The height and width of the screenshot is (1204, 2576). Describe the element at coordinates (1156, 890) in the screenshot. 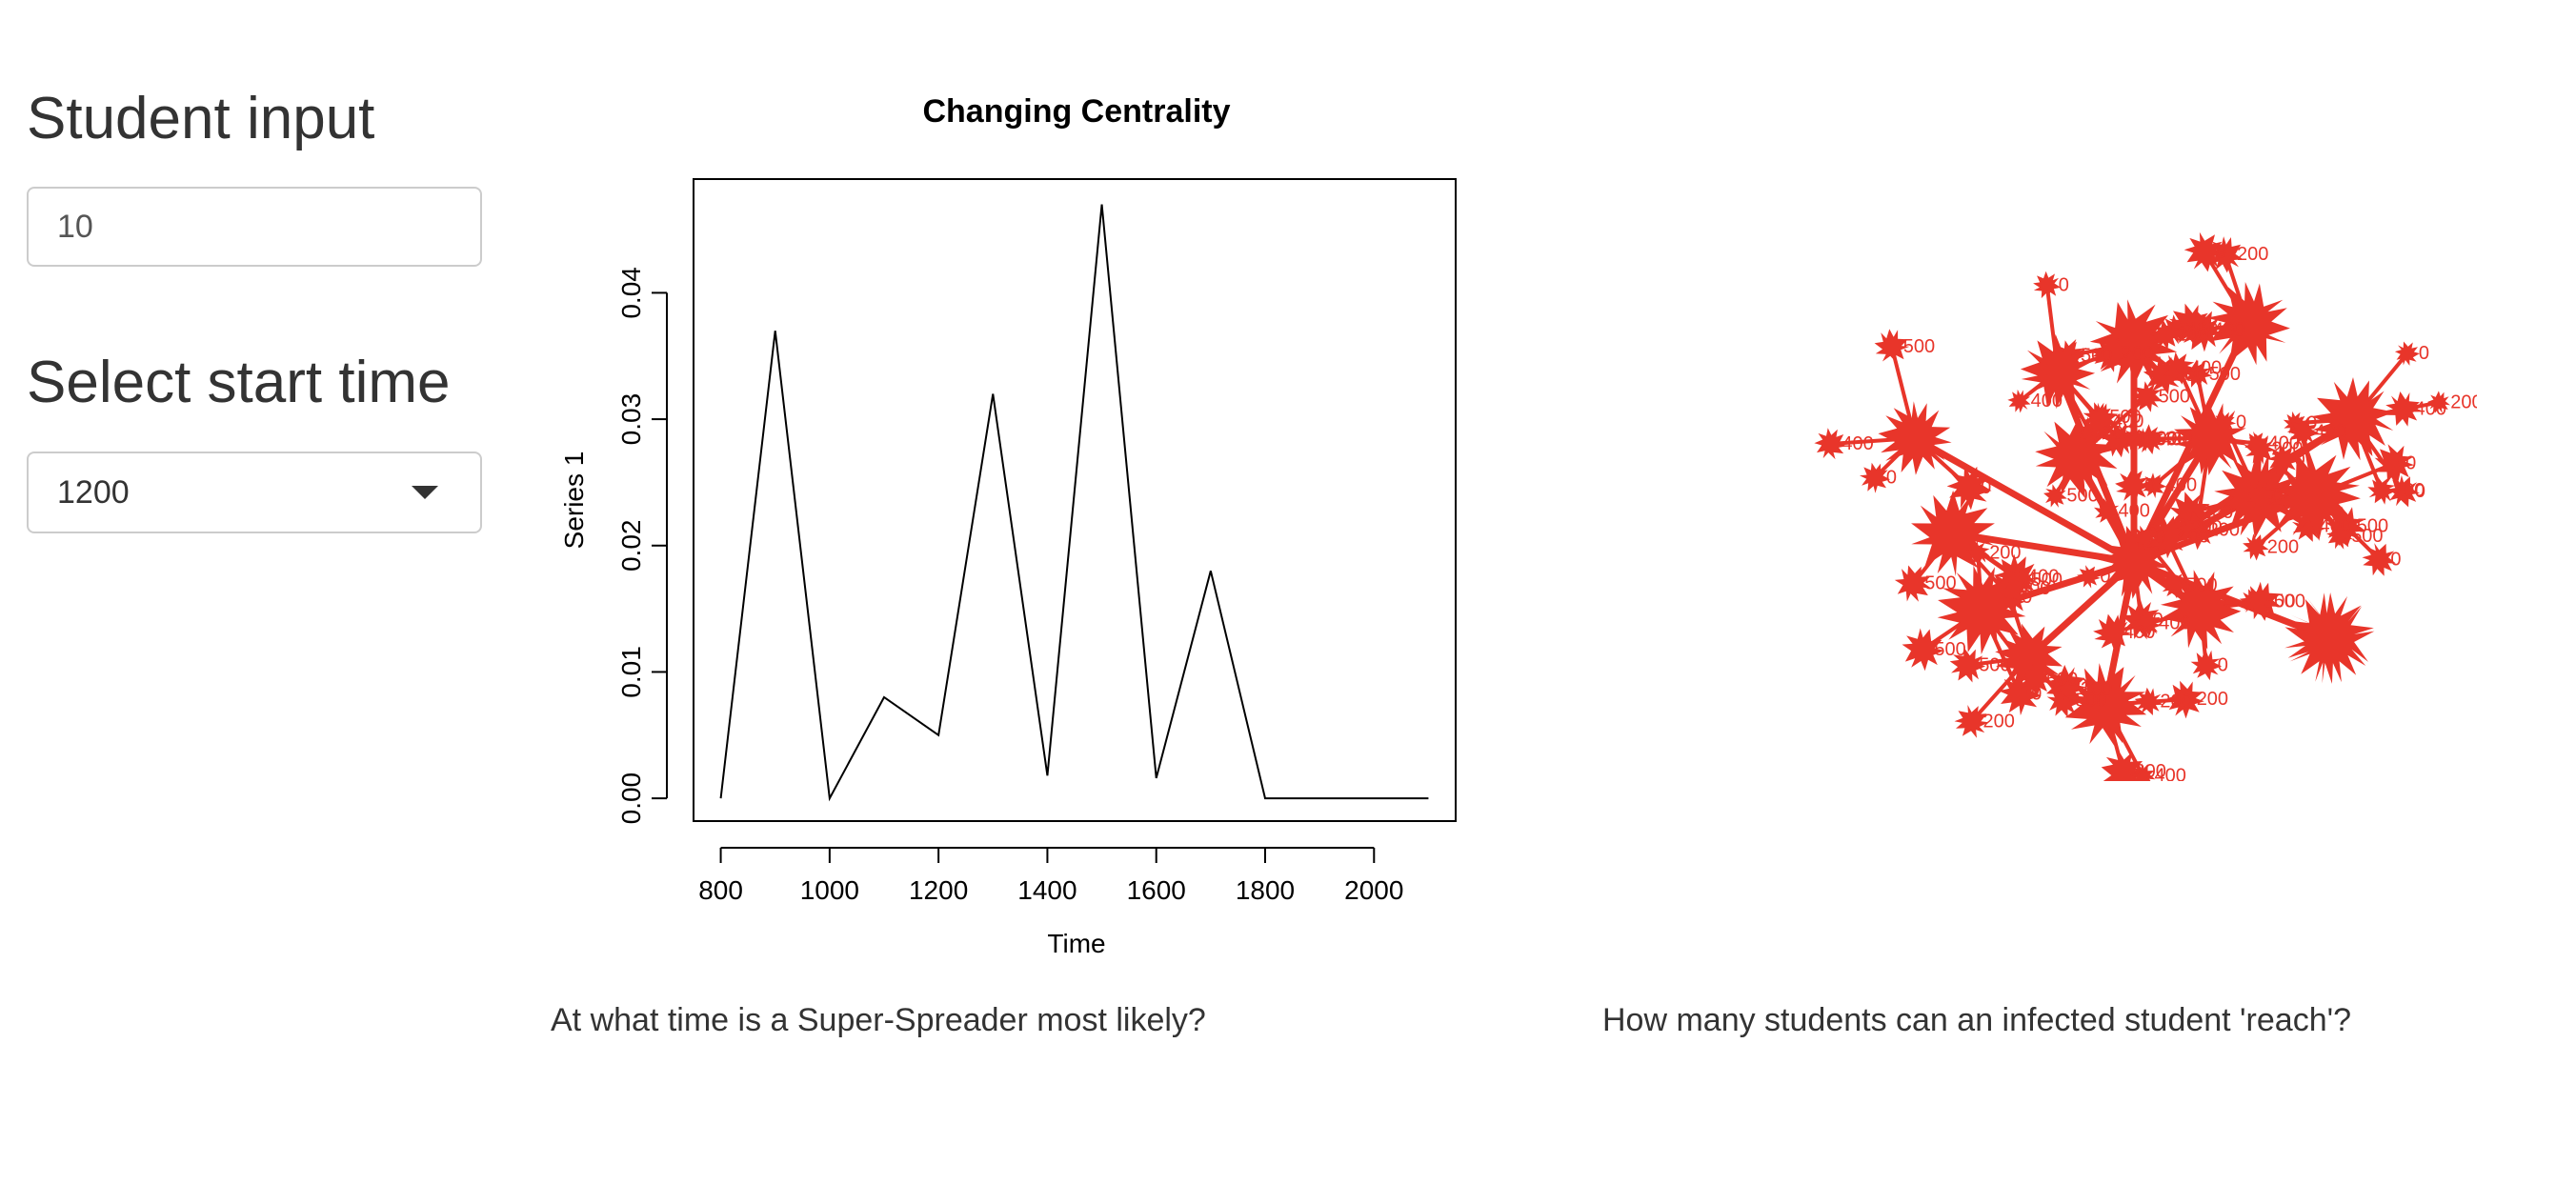

I see `x-tick-label: 1600` at that location.